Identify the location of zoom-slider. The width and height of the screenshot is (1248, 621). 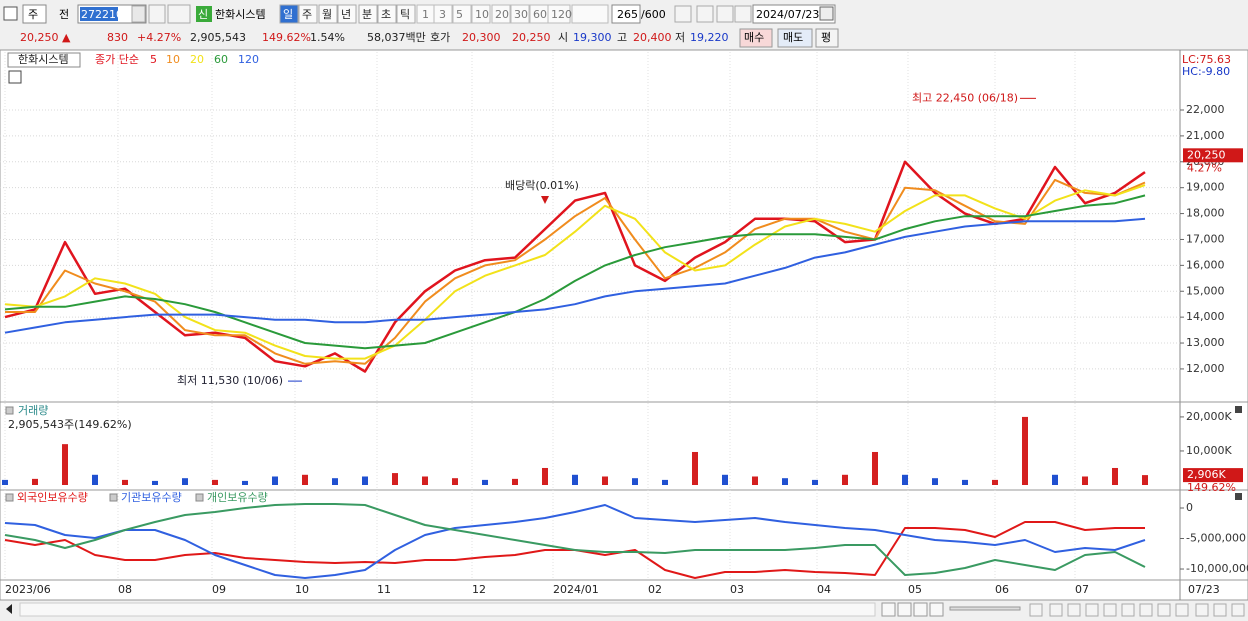
(985, 608).